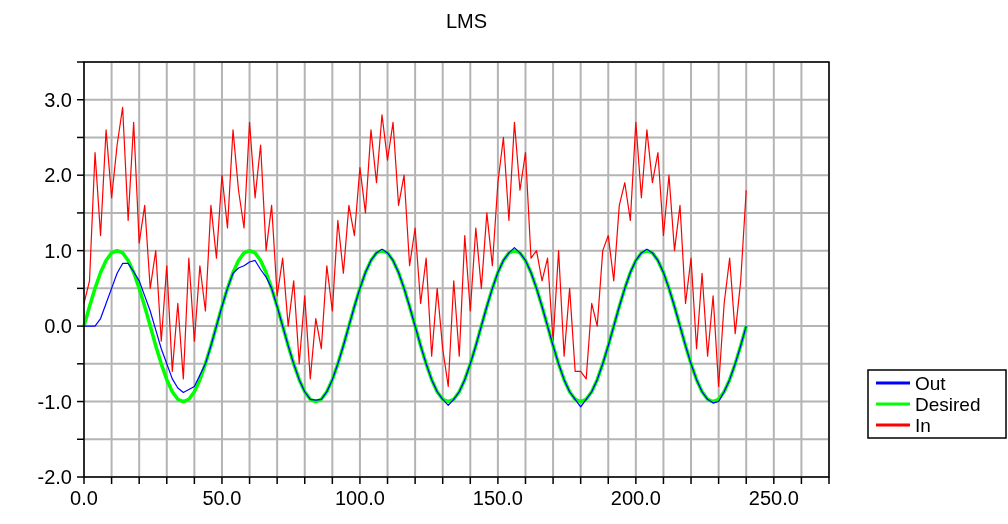 The width and height of the screenshot is (1008, 524). What do you see at coordinates (58, 99) in the screenshot?
I see `y-tick-label: 3.0` at bounding box center [58, 99].